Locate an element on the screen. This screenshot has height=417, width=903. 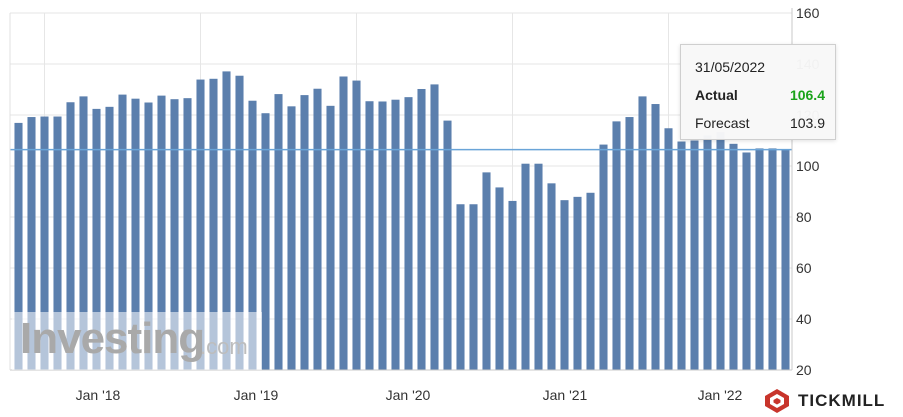
watermark-word: Investing is located at coordinates (112, 338).